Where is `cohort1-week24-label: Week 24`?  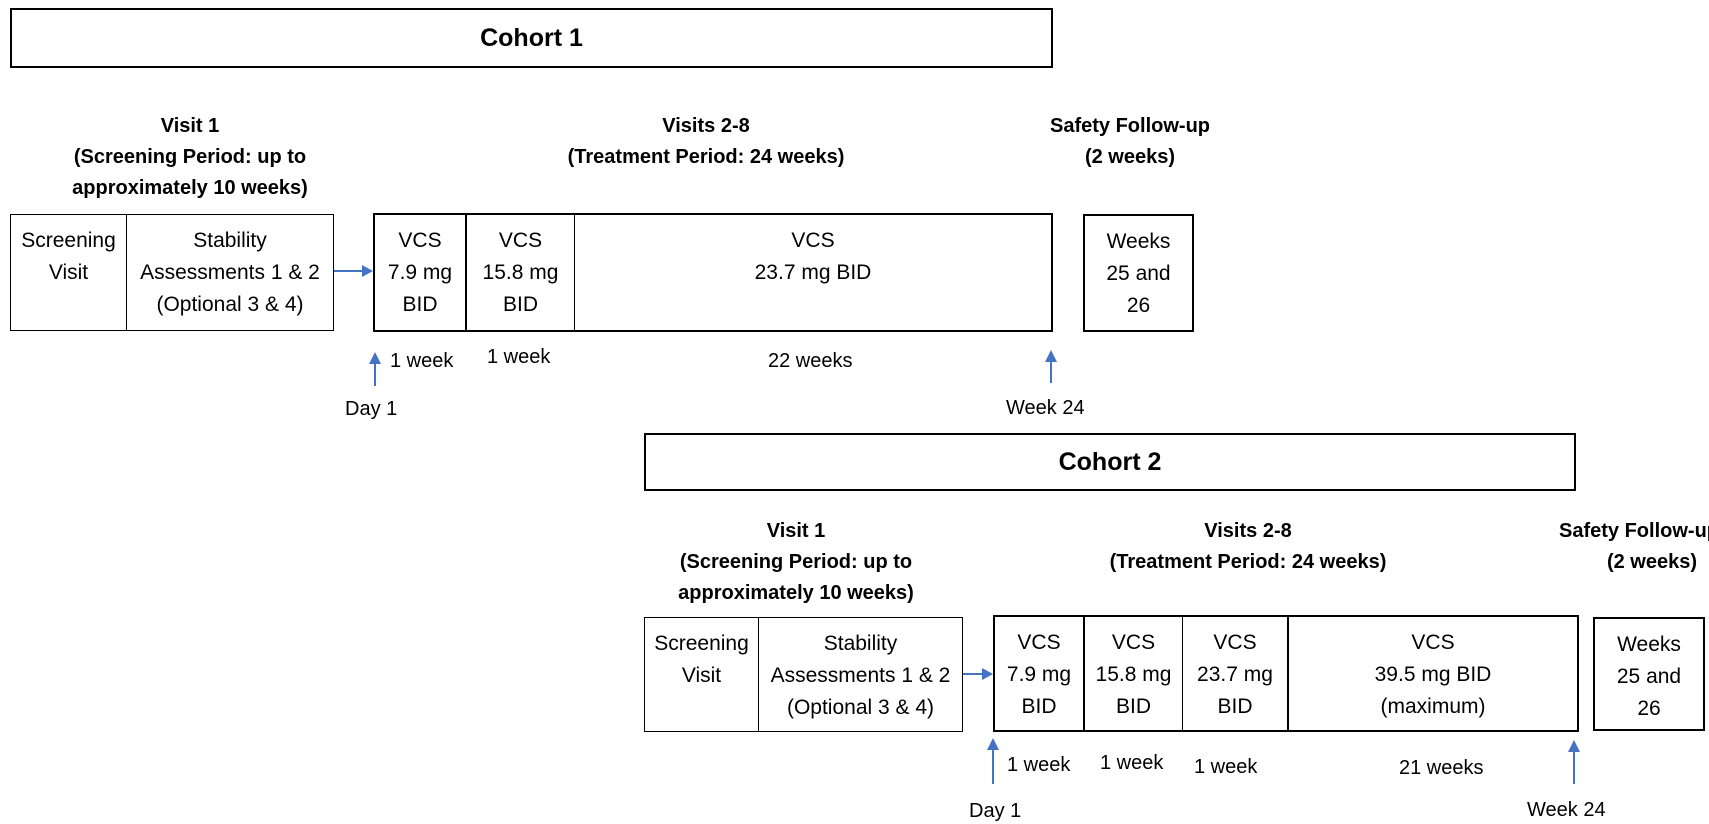
cohort1-week24-label: Week 24 is located at coordinates (1045, 408).